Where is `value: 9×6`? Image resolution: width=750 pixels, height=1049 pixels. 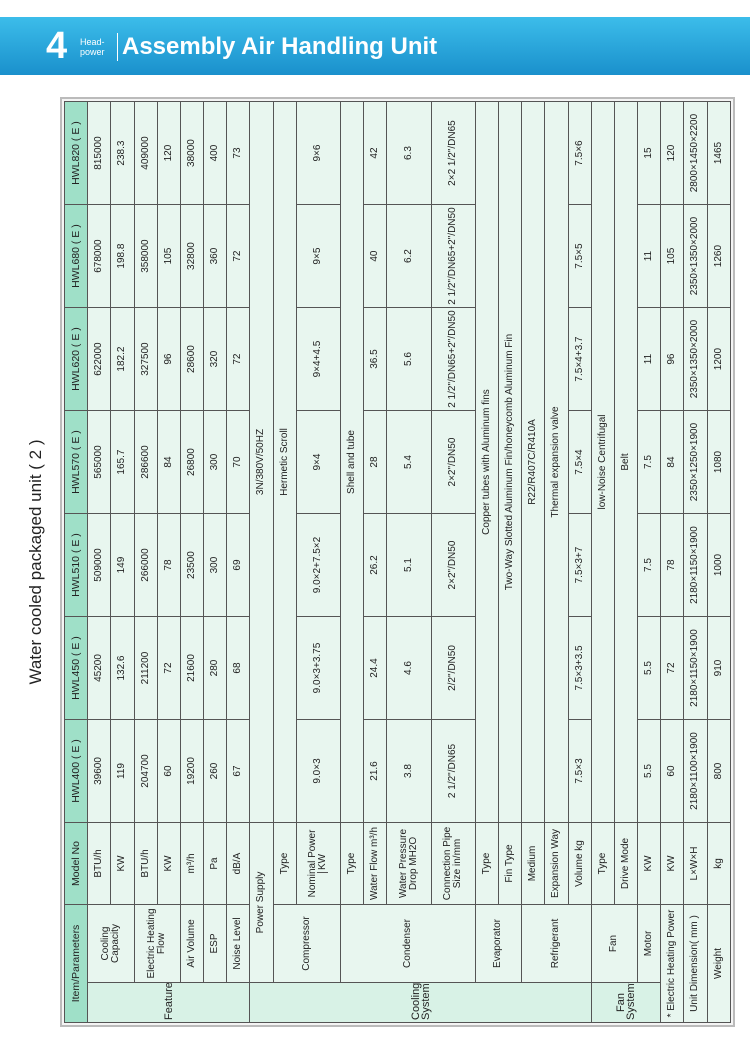
value: 9×6 is located at coordinates (318, 153).